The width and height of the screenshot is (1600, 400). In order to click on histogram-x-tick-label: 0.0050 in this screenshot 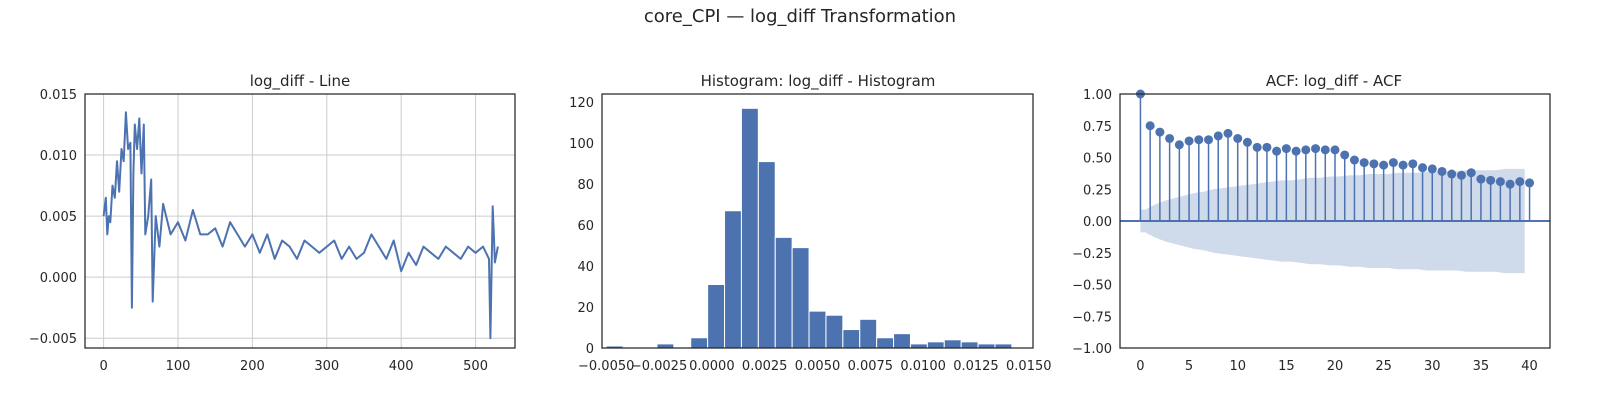, I will do `click(818, 366)`.